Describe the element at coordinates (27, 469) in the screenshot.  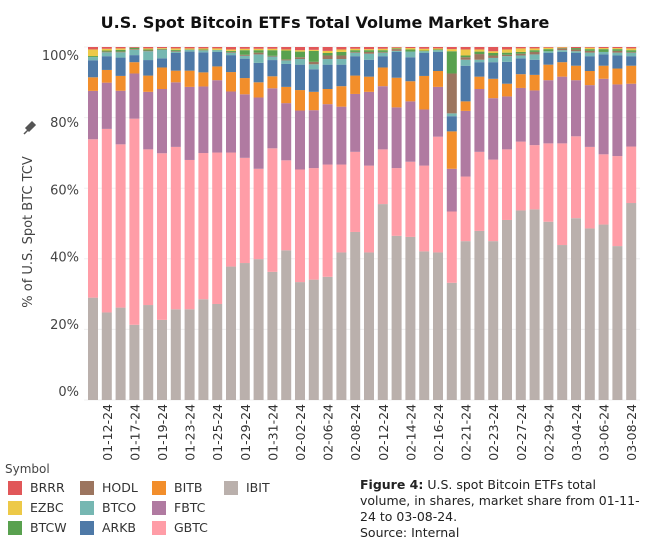
I see `legend-title: Symbol` at that location.